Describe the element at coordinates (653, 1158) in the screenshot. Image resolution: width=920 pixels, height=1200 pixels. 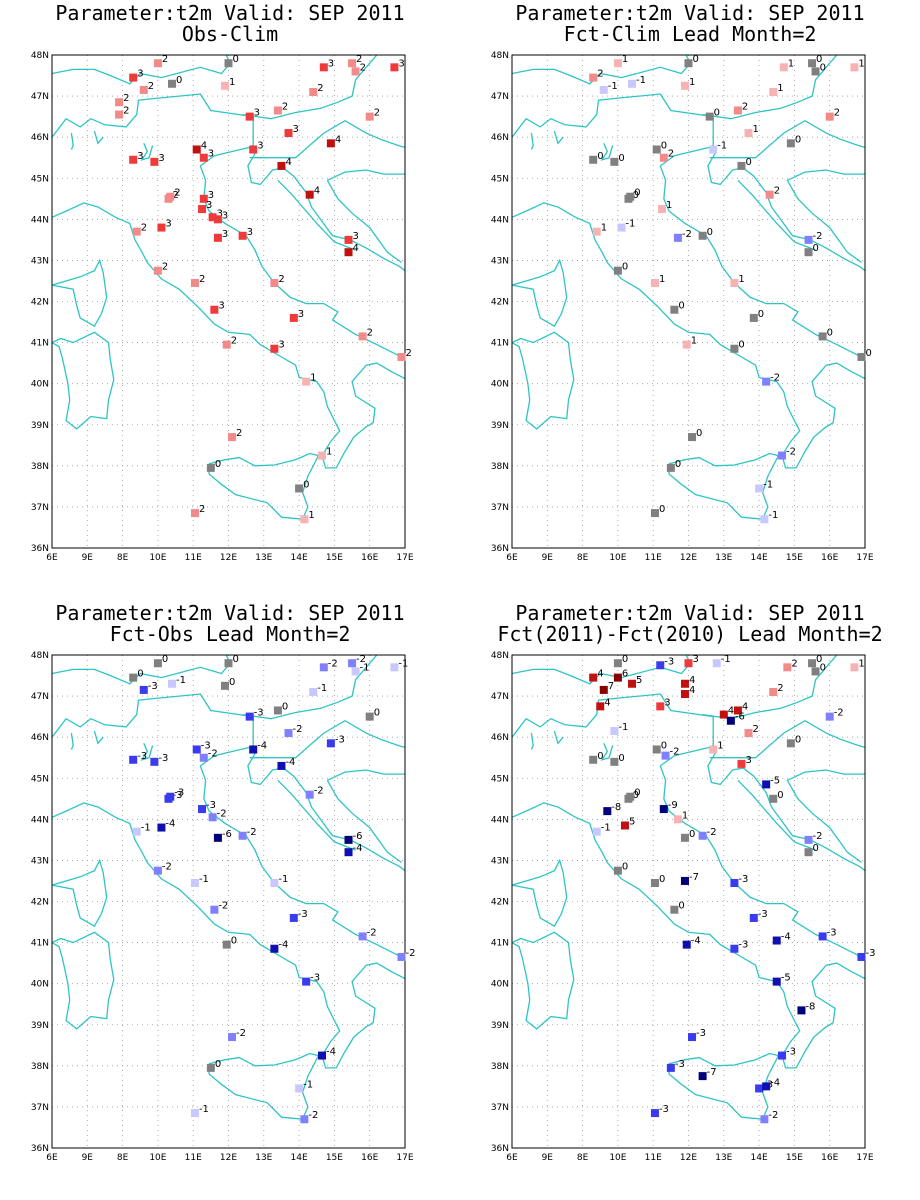
I see `lon-tick-label: 11E` at that location.